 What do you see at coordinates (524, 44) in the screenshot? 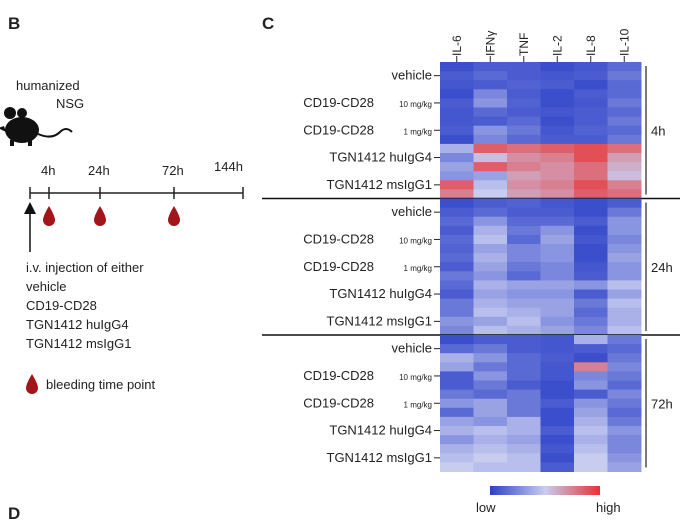
I see `column-label: TNF` at bounding box center [524, 44].